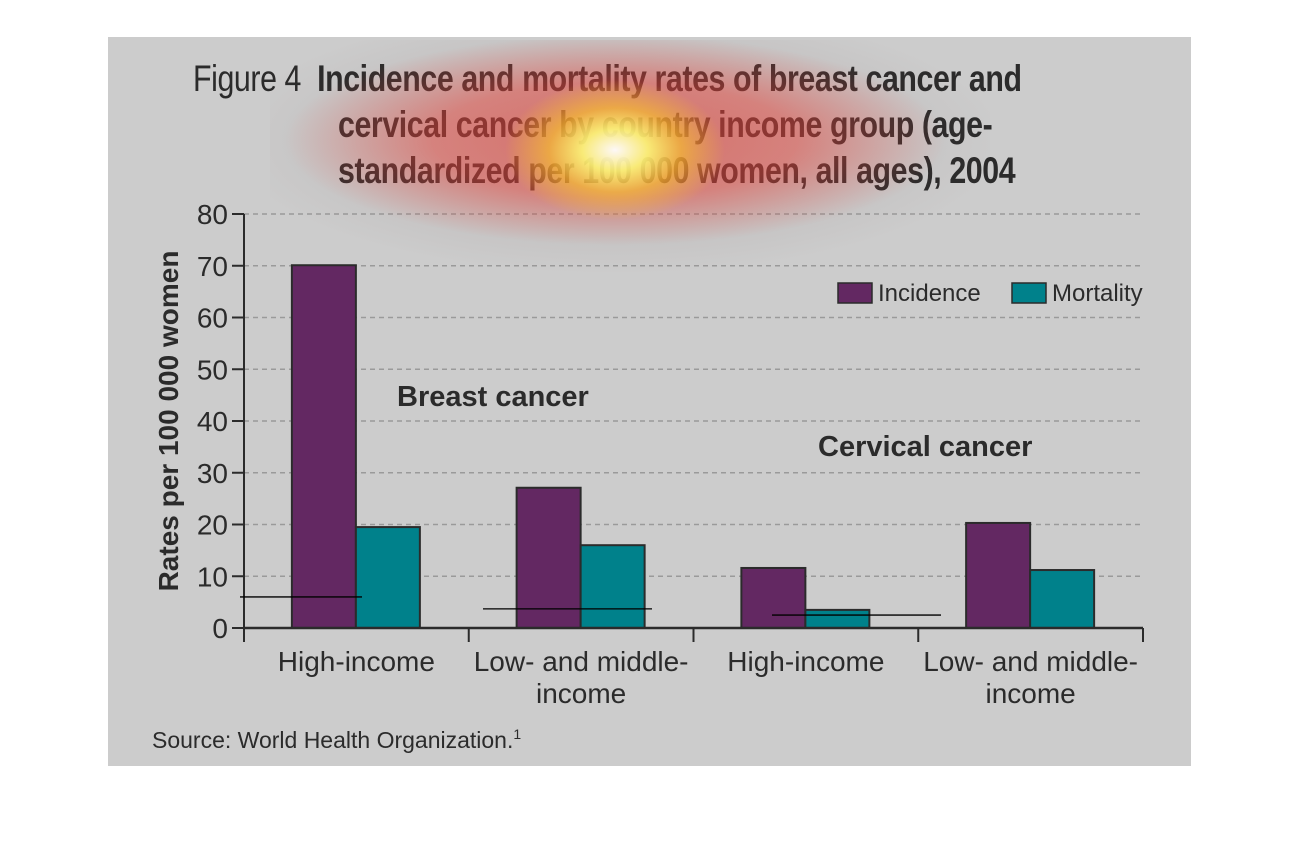  Describe the element at coordinates (990, 293) in the screenshot. I see `legend: Incidence Mortality` at that location.